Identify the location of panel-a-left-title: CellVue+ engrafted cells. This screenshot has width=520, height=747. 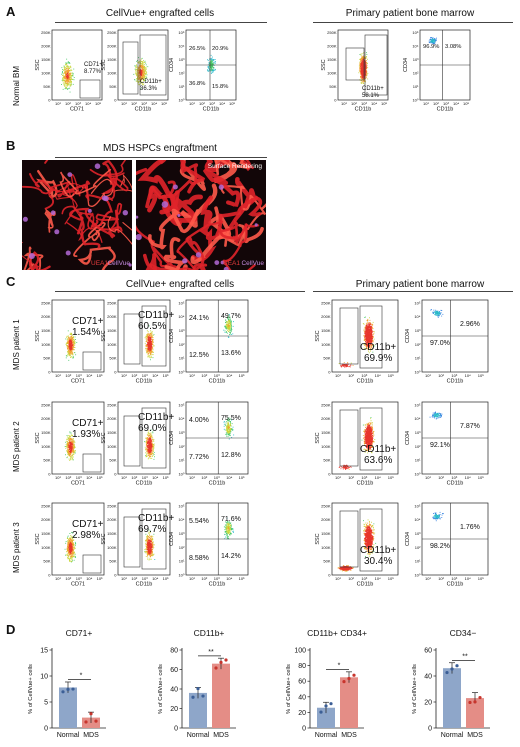
(160, 13).